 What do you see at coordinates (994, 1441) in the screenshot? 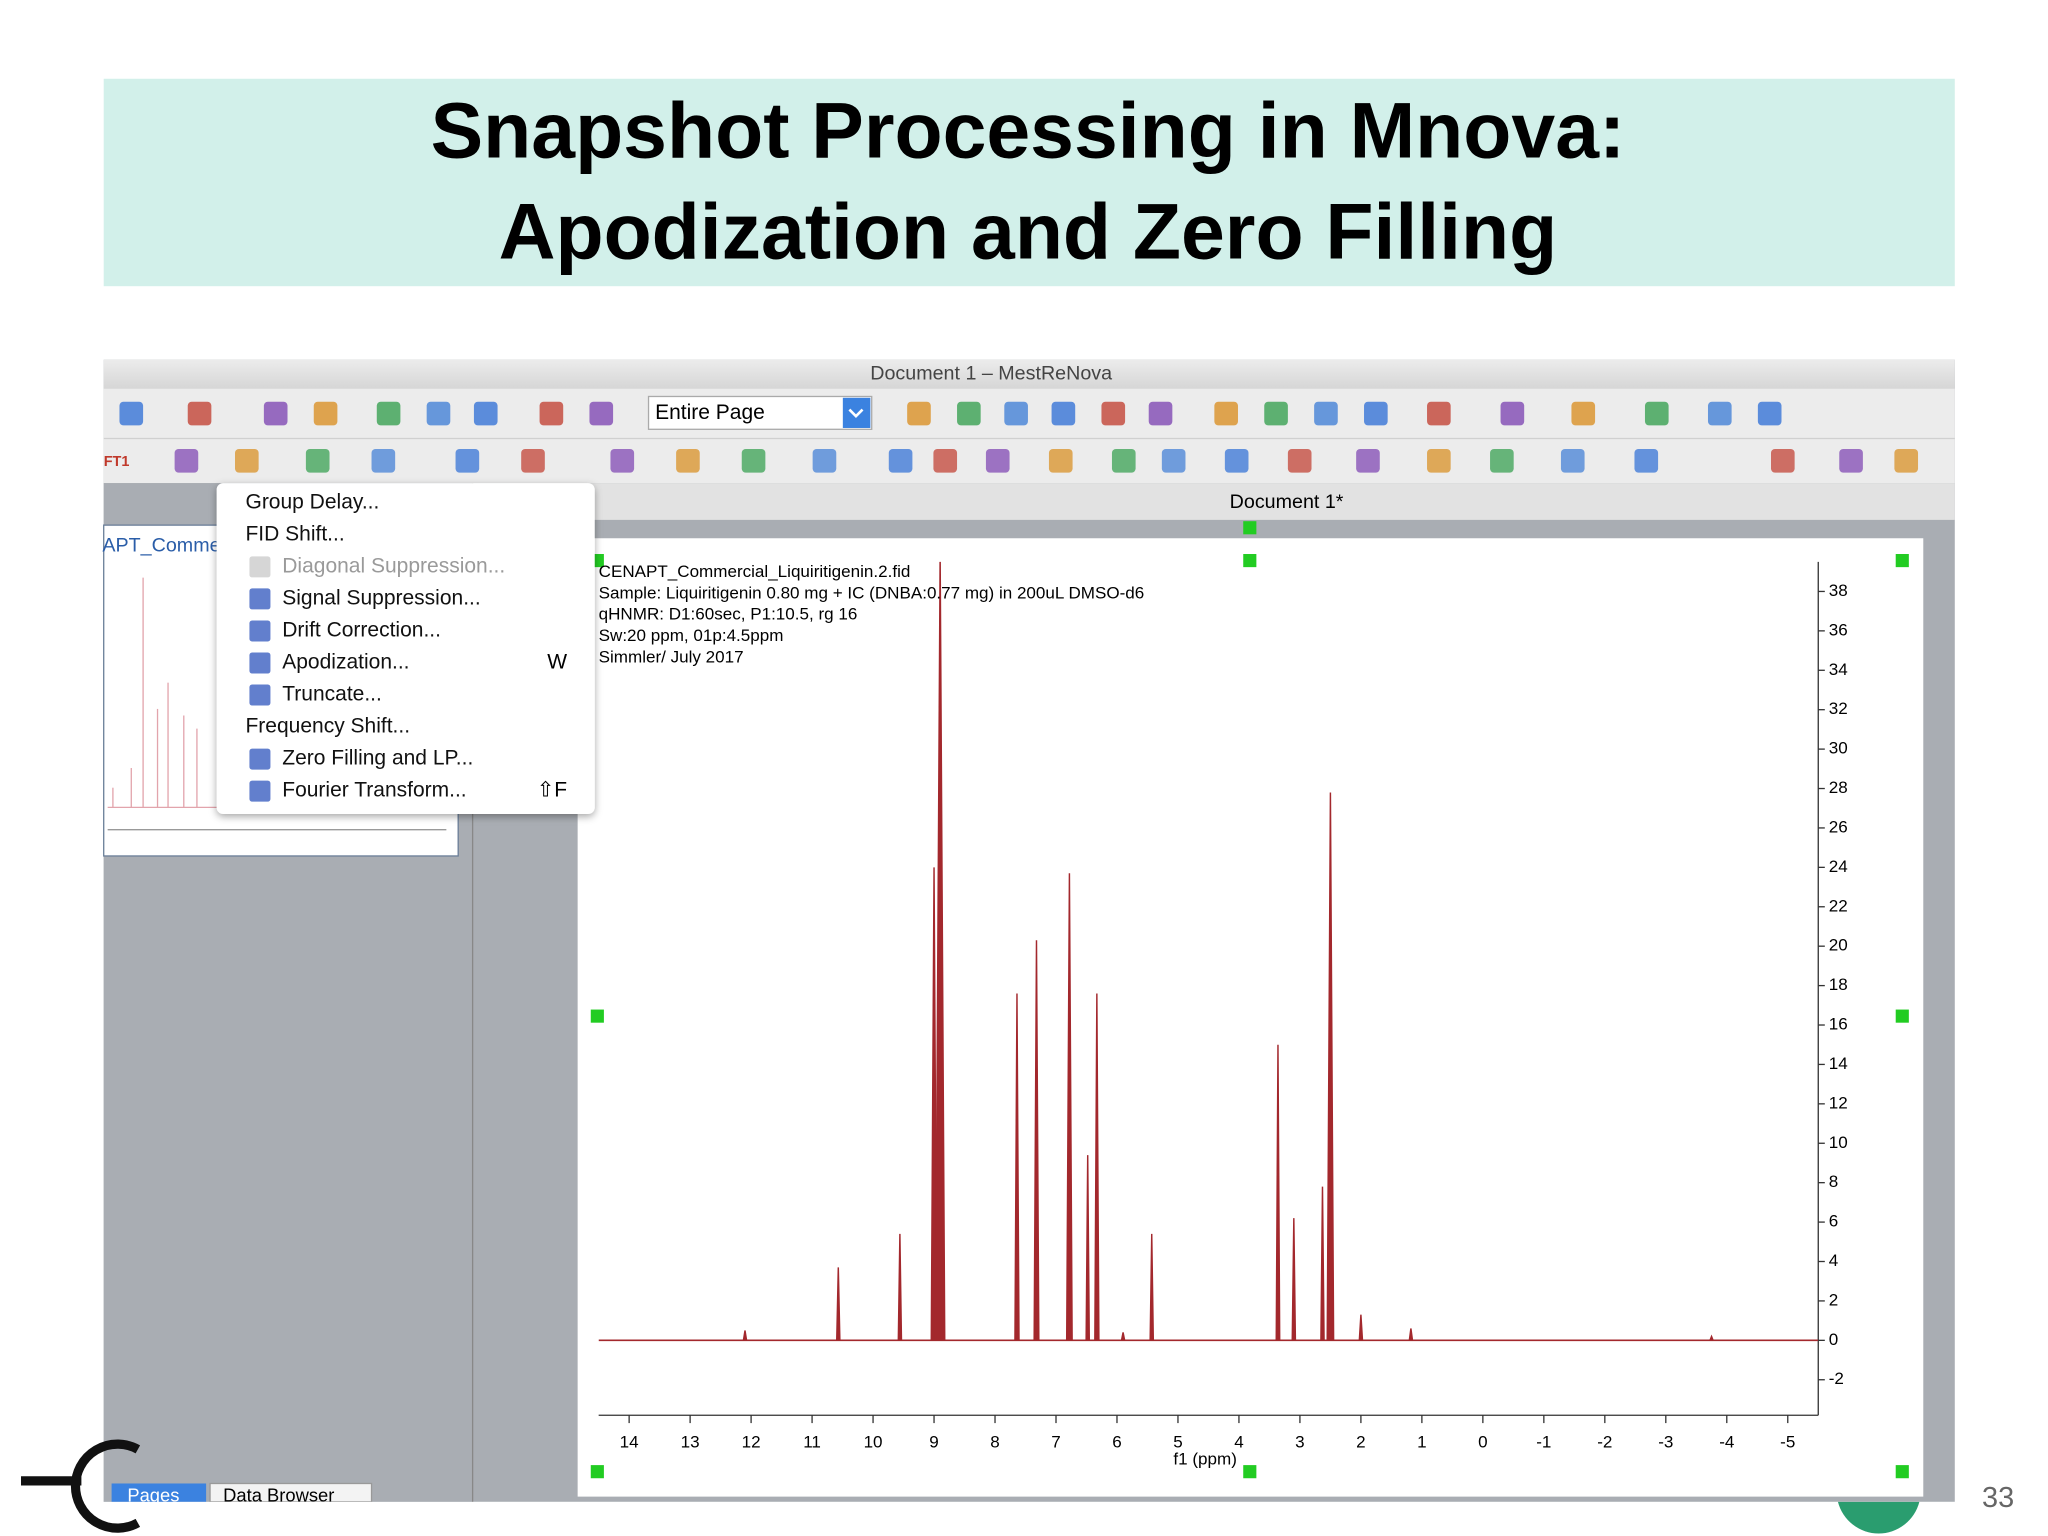
I see `x-tick-label: 8` at bounding box center [994, 1441].